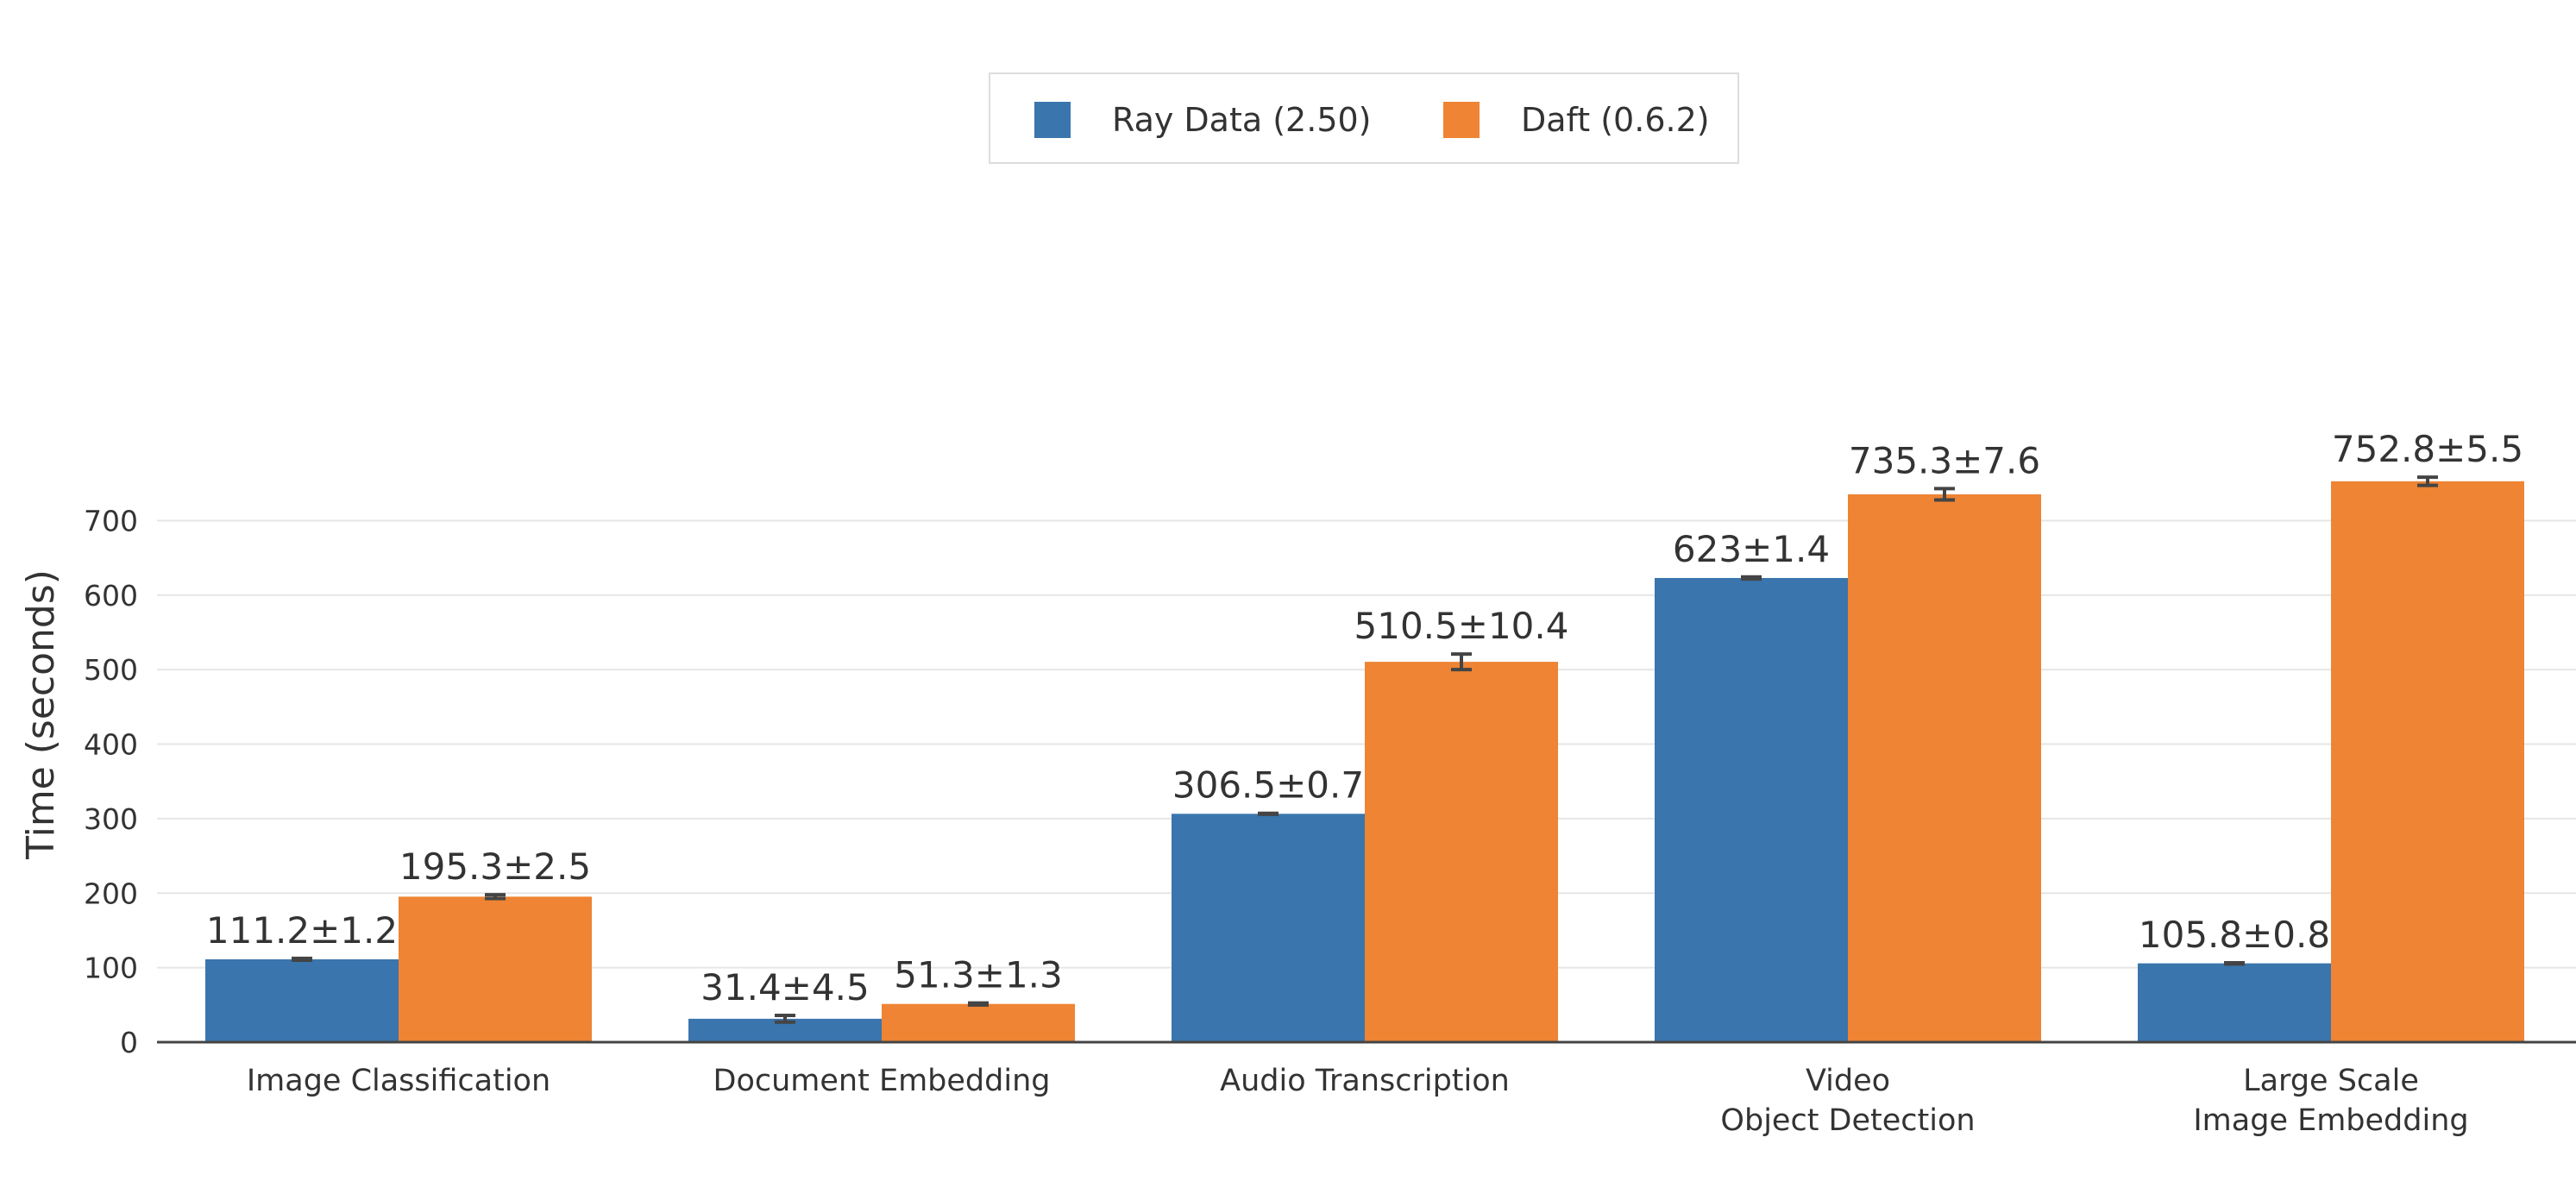  I want to click on x-tick-label: Image Classification, so click(398, 1081).